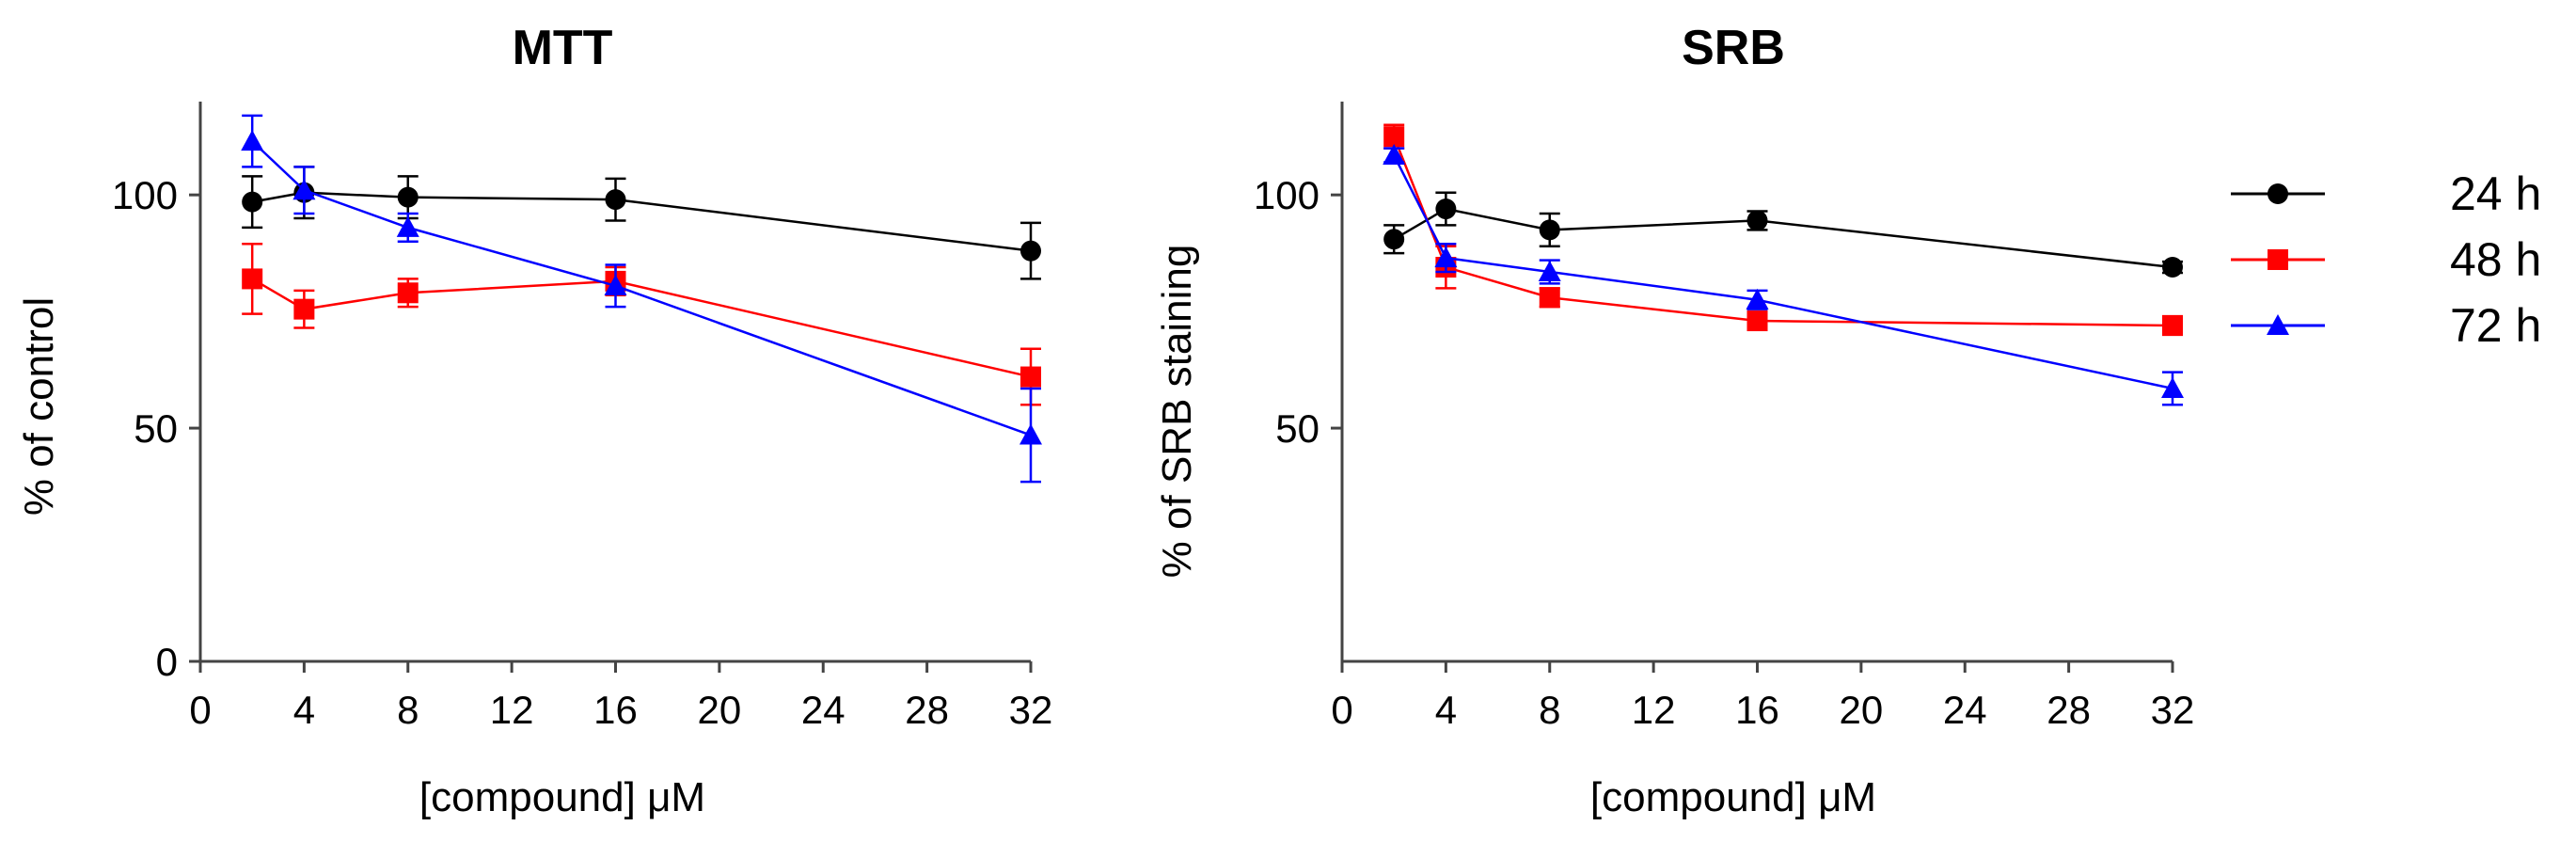 This screenshot has height=842, width=2576. What do you see at coordinates (927, 710) in the screenshot?
I see `mtt-x-tick-label: 28` at bounding box center [927, 710].